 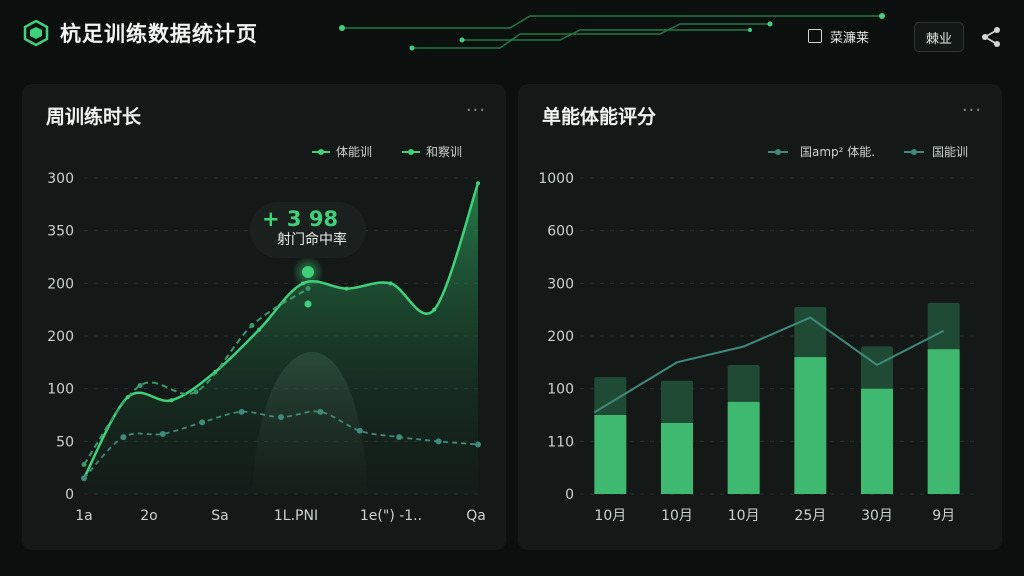 I want to click on export-icon, so click(x=815, y=36).